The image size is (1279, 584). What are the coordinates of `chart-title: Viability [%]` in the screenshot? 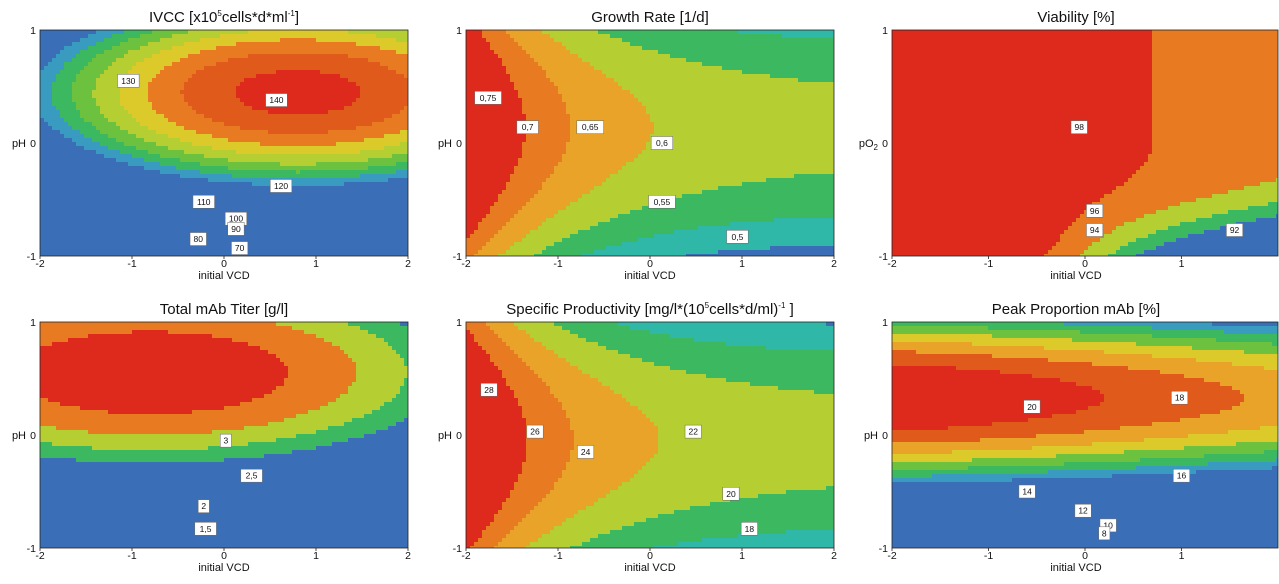 It's located at (1075, 17).